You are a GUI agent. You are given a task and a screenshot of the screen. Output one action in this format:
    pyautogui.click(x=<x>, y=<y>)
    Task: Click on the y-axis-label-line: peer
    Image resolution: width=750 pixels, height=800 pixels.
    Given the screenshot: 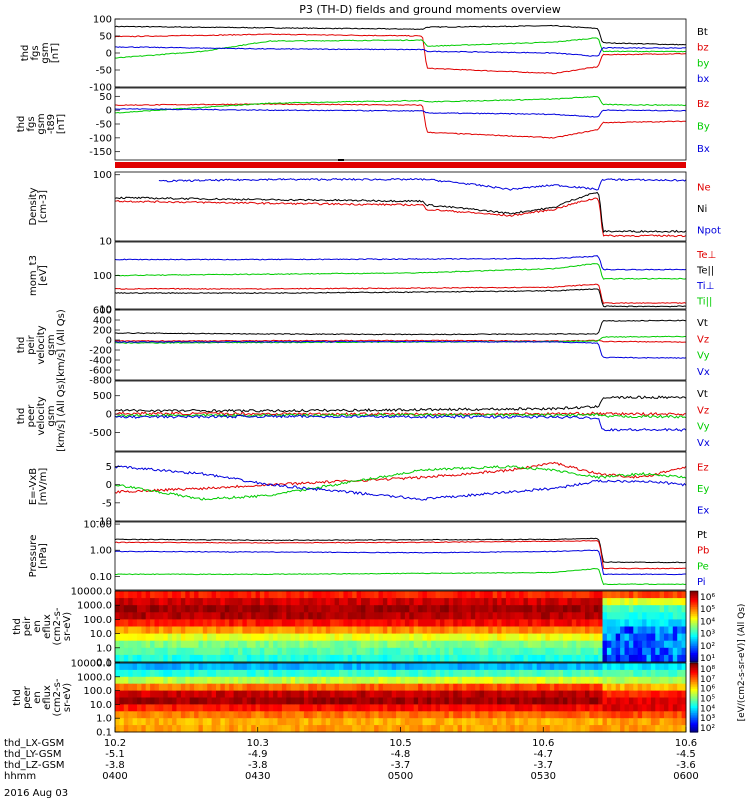 What is the action you would take?
    pyautogui.click(x=31, y=416)
    